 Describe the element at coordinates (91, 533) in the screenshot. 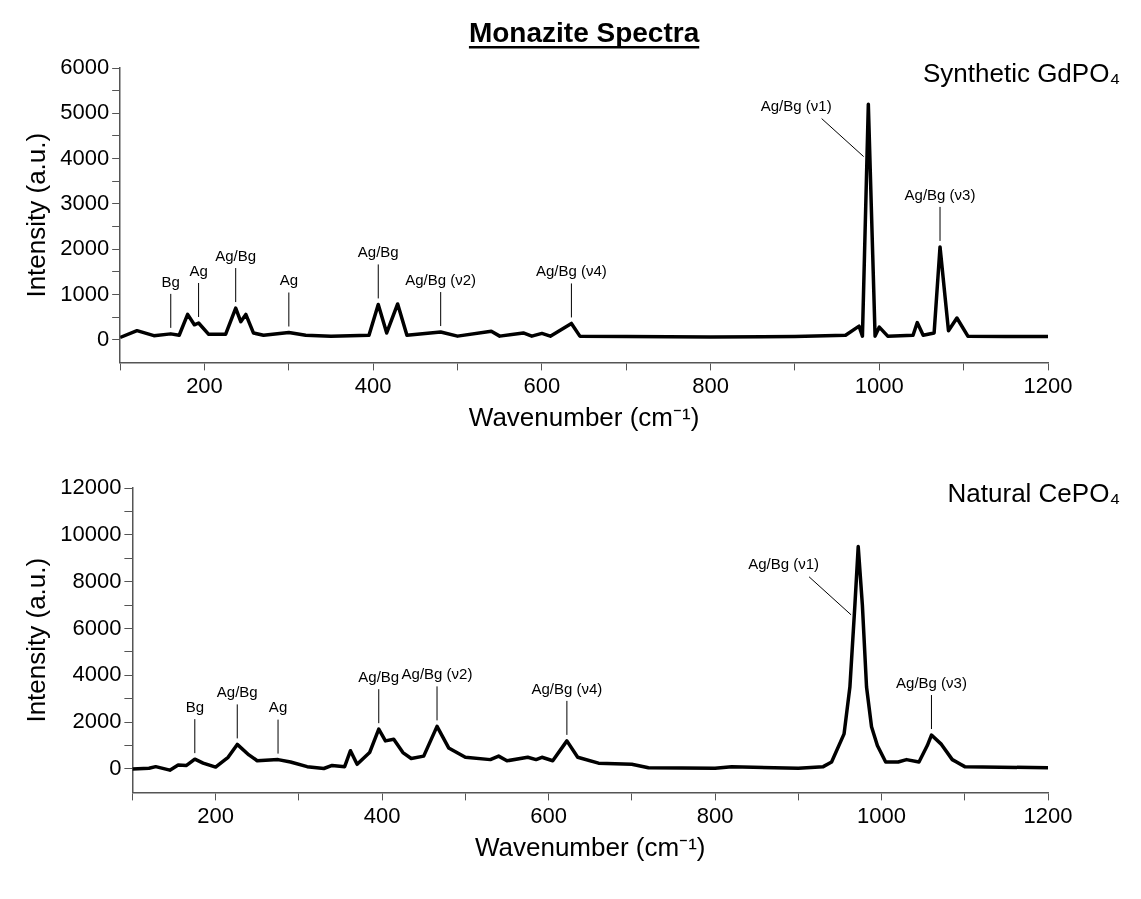

I see `y-tick-label: 10000` at that location.